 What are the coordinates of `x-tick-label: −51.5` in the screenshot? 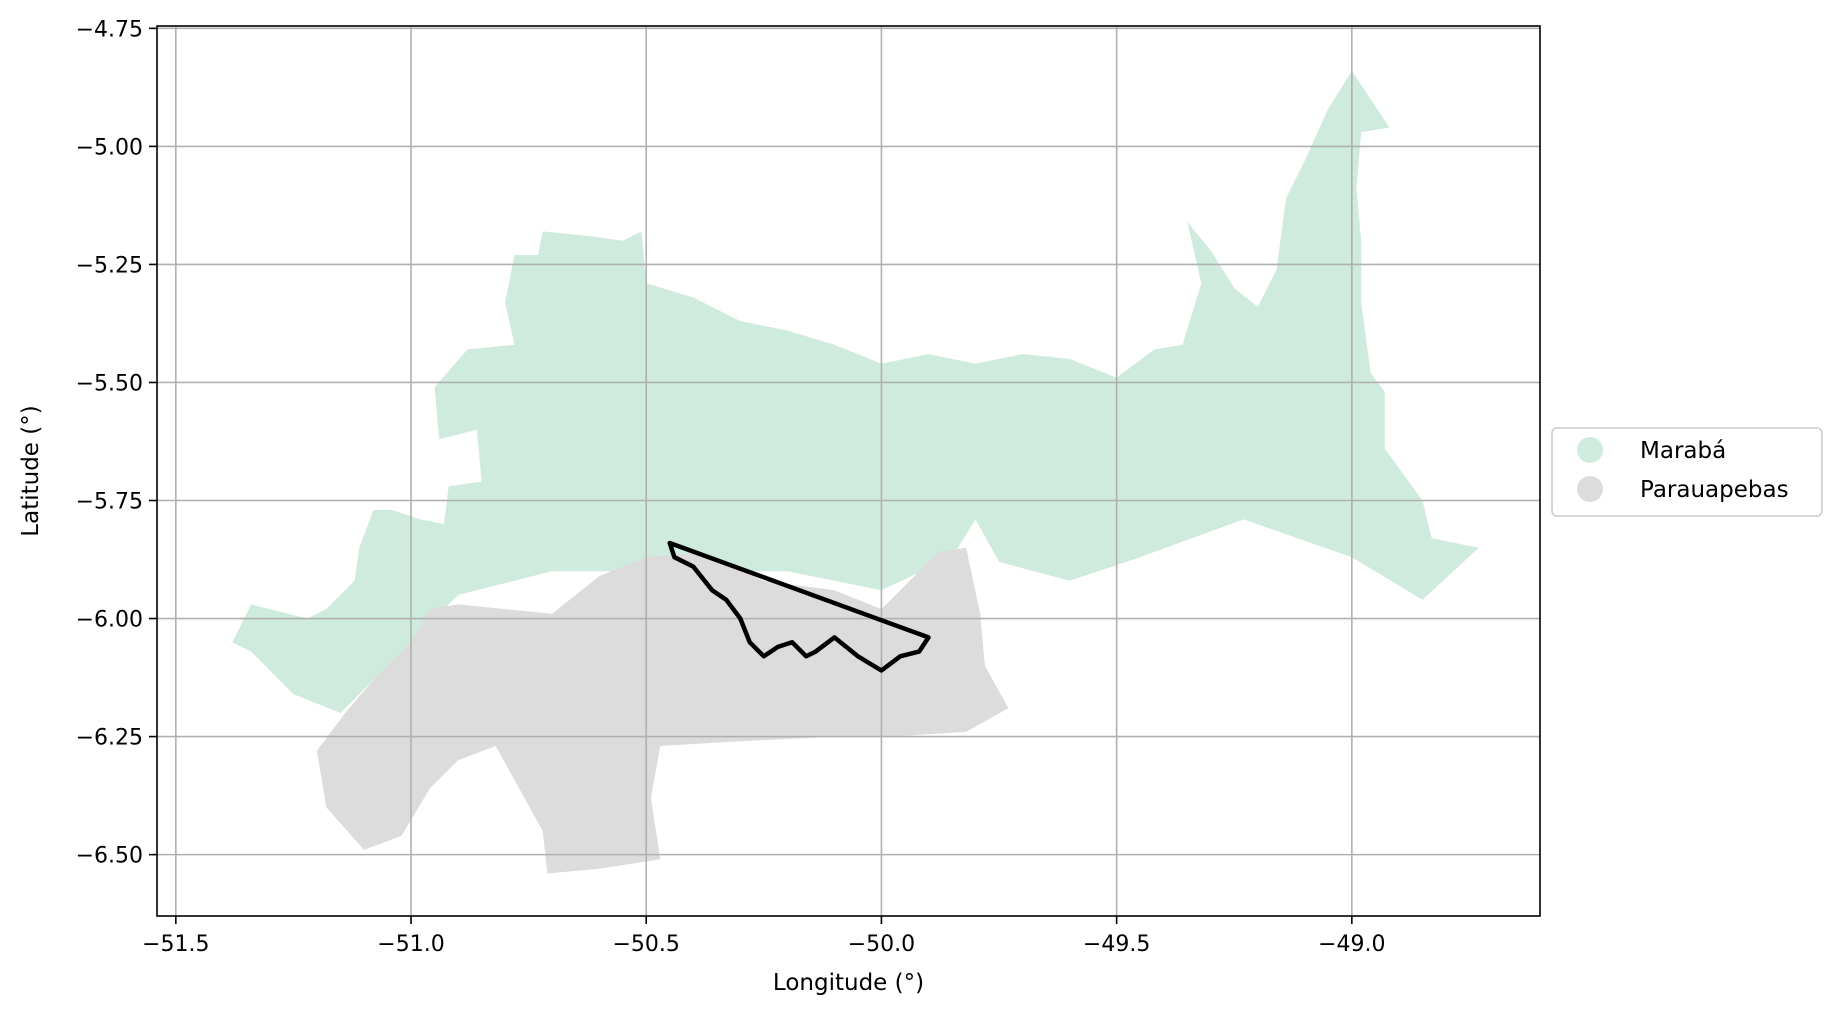 It's located at (175, 944).